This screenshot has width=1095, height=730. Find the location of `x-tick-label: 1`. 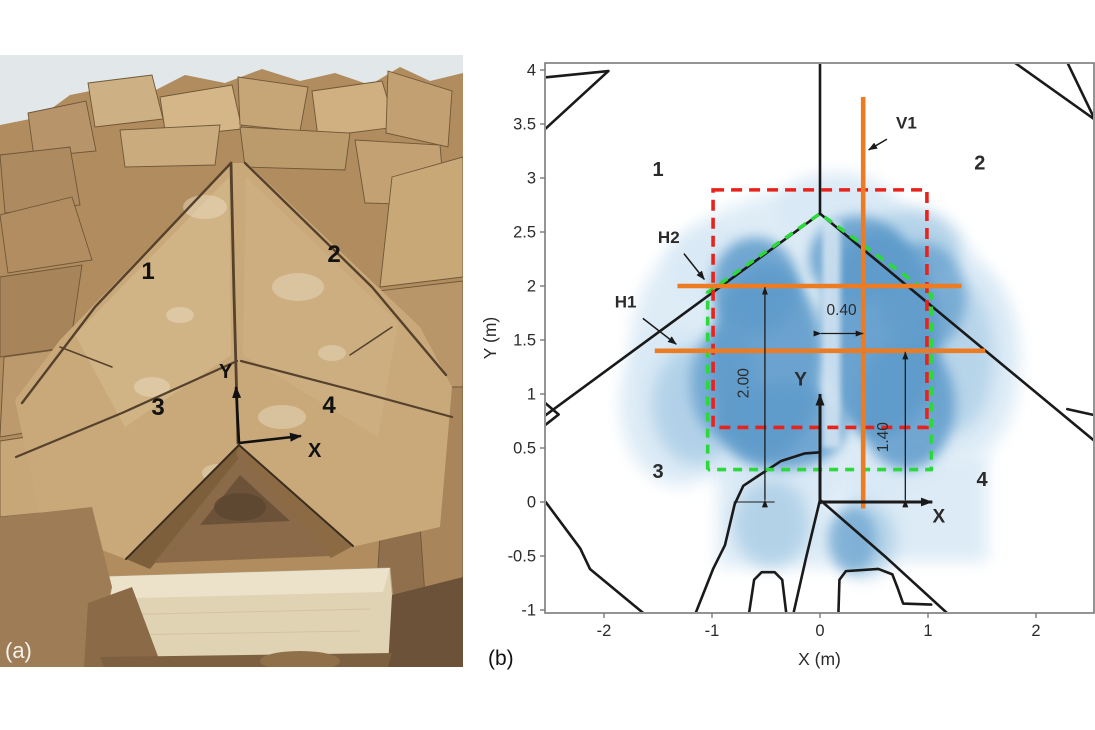

x-tick-label: 1 is located at coordinates (927, 631).